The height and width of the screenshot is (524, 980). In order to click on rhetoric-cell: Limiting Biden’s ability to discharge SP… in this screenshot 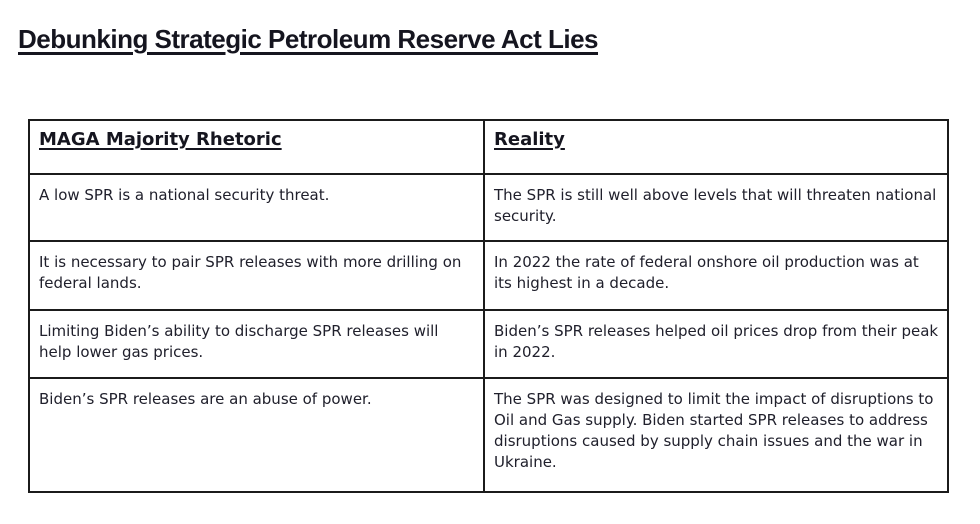, I will do `click(256, 344)`.